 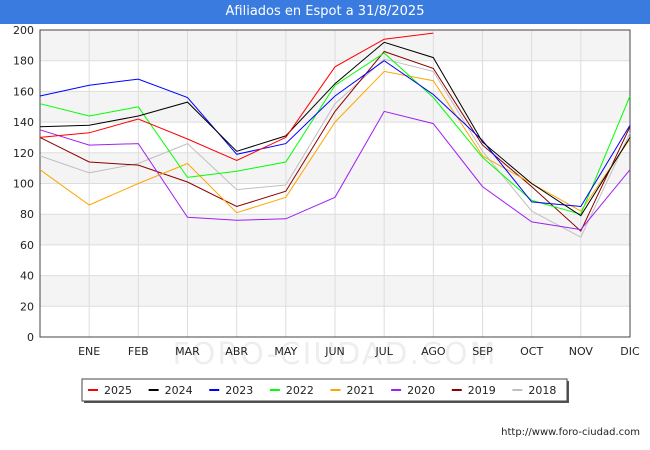 What do you see at coordinates (383, 351) in the screenshot?
I see `x-tick-label: JUL` at bounding box center [383, 351].